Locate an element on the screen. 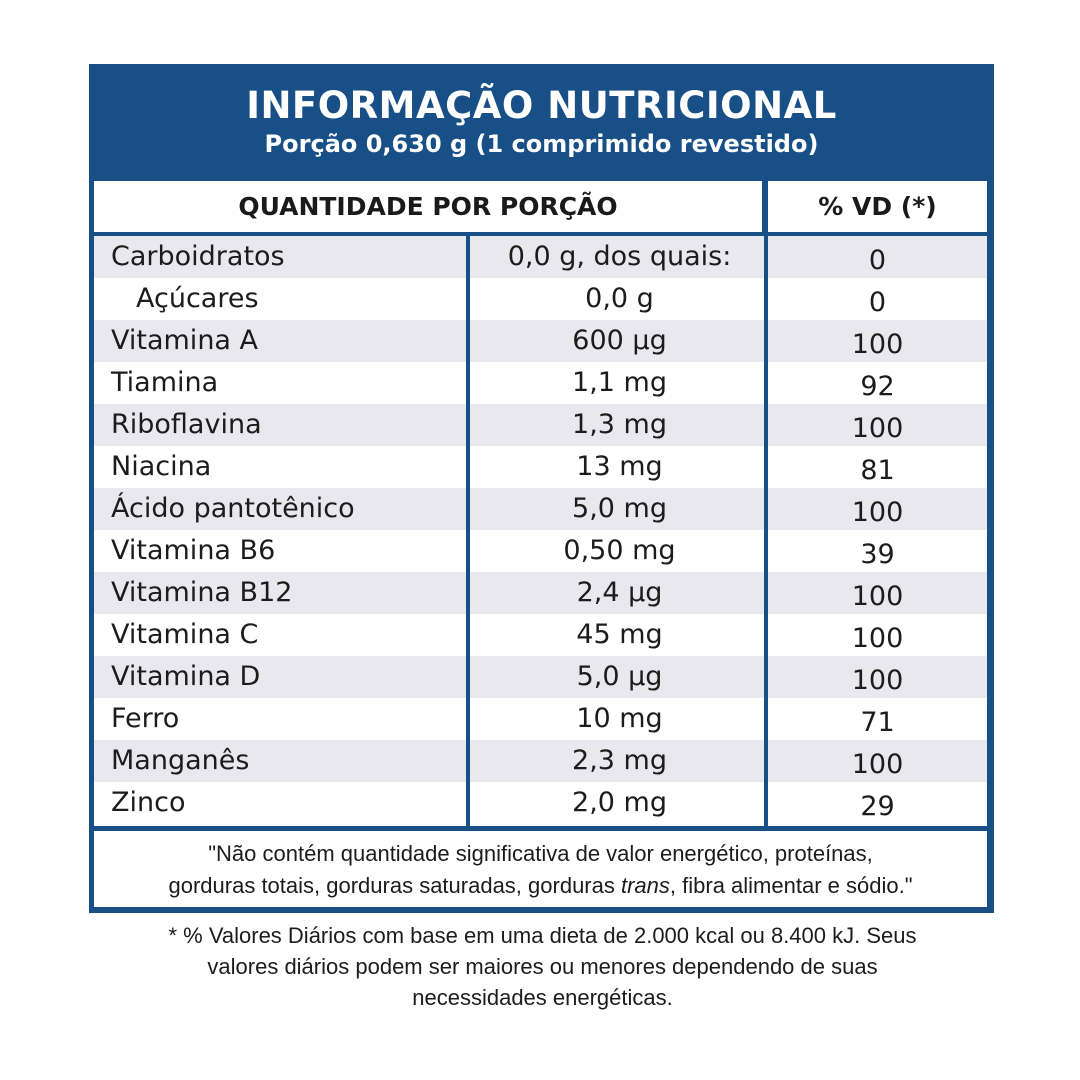 This screenshot has height=1080, width=1080. nutrient-name: Carboidratos is located at coordinates (198, 256).